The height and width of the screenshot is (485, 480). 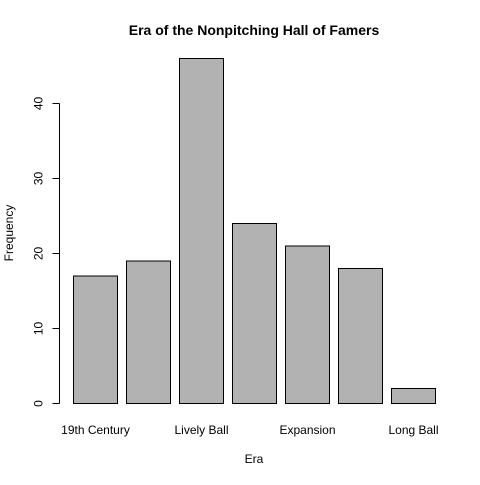 What do you see at coordinates (201, 430) in the screenshot?
I see `x-tick-label-1: Lively Ball` at bounding box center [201, 430].